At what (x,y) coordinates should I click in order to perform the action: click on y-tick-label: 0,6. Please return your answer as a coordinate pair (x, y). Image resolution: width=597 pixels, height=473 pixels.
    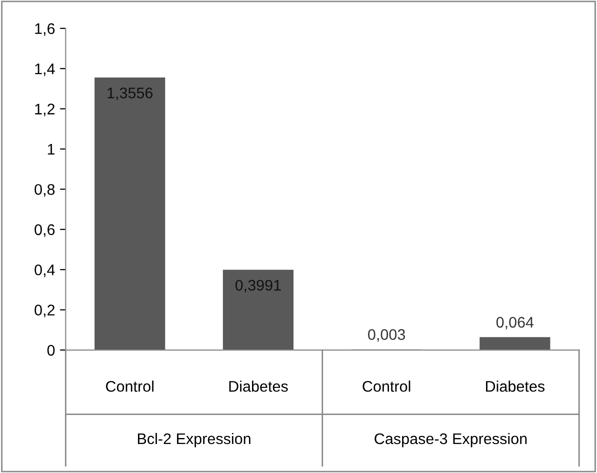
    Looking at the image, I should click on (44, 230).